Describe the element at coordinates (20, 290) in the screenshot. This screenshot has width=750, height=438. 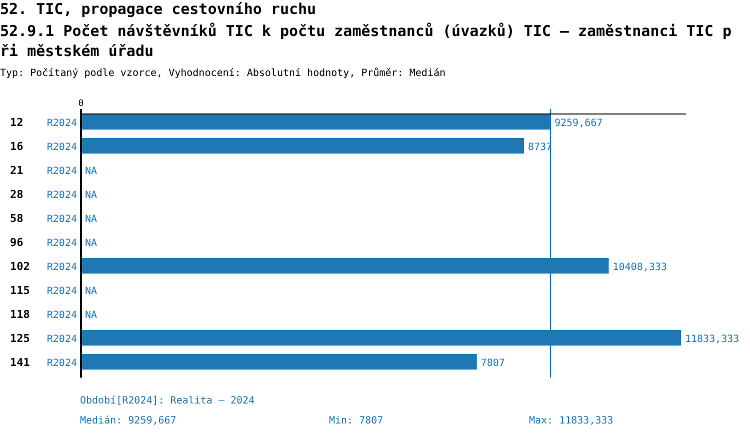
I see `y-tick-label: 115` at that location.